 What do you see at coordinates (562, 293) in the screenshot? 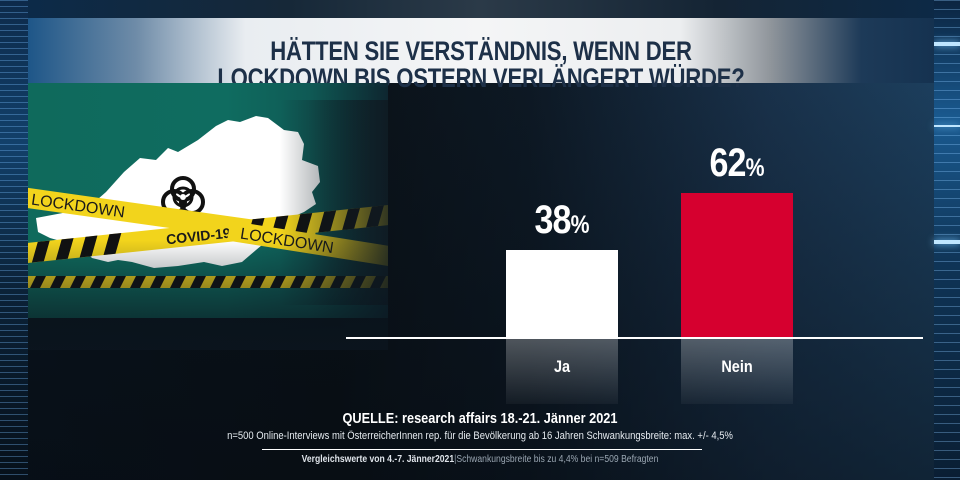
I see `bar-ja` at bounding box center [562, 293].